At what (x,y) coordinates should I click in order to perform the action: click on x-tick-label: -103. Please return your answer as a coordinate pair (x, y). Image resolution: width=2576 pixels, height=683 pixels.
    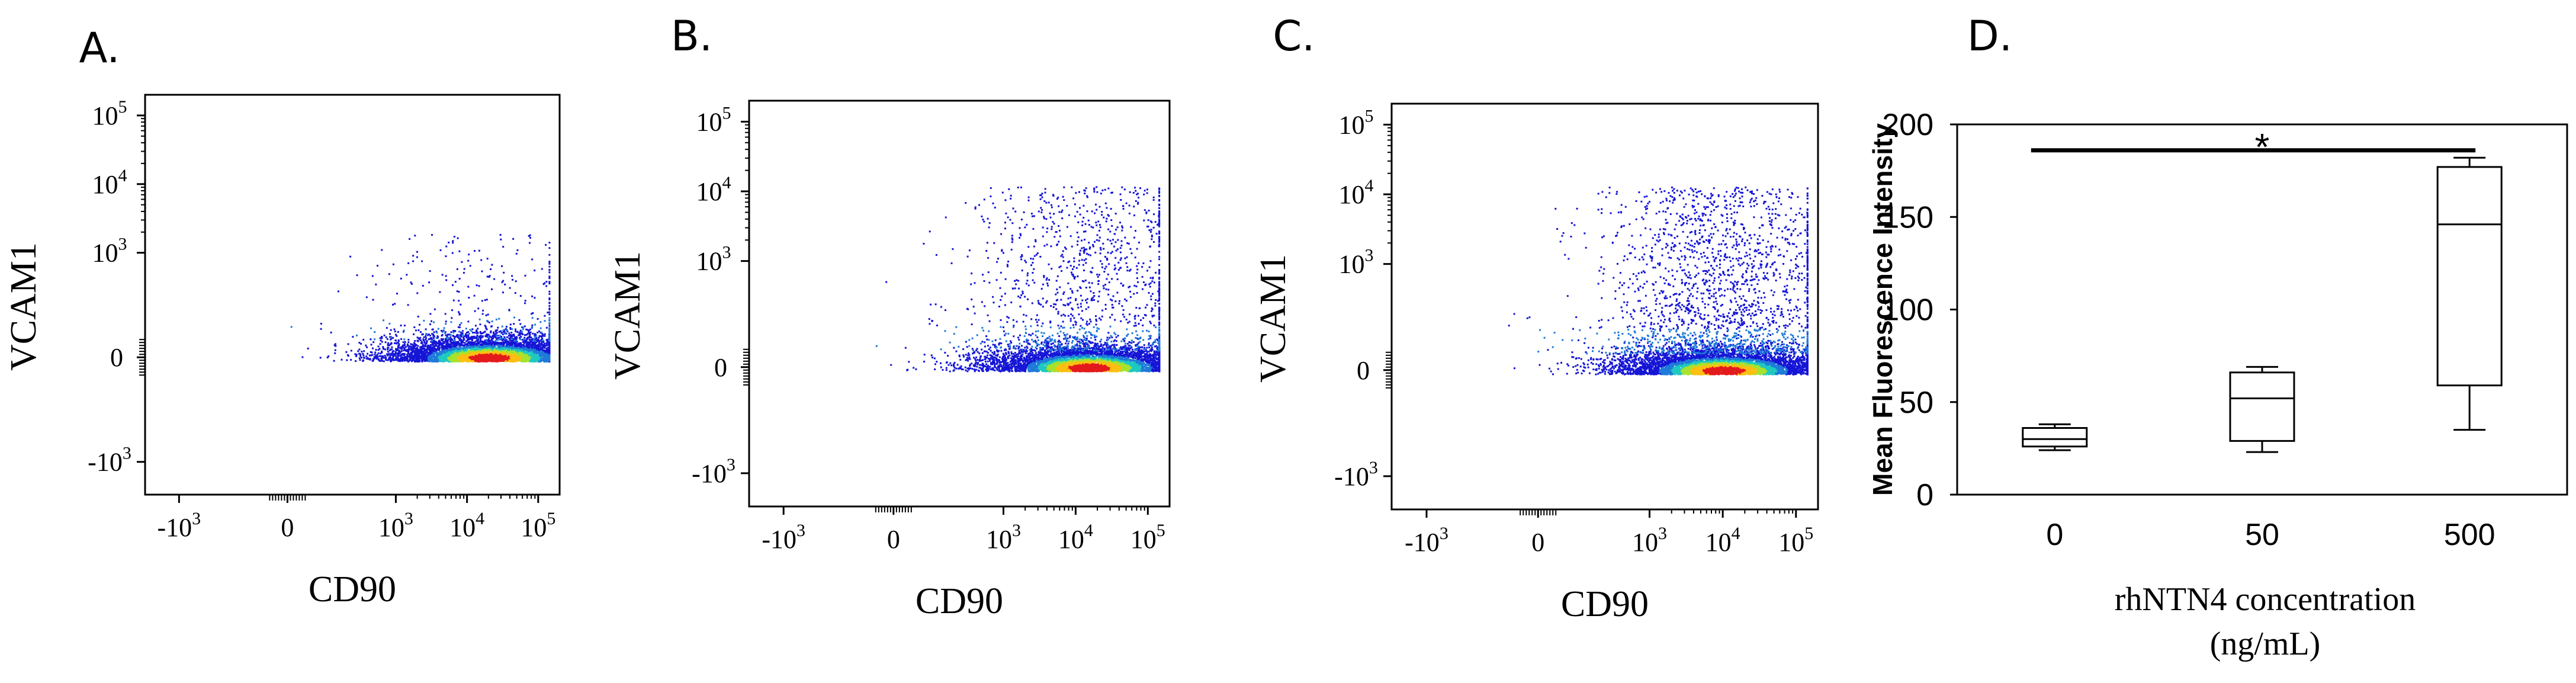
    Looking at the image, I should click on (179, 525).